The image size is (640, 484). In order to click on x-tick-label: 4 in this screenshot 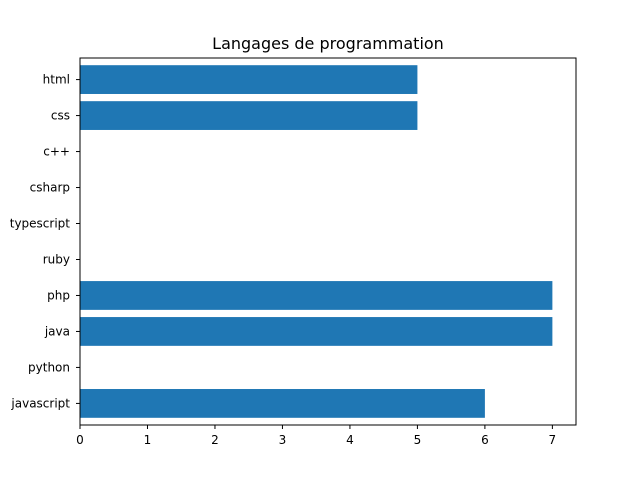, I will do `click(350, 440)`.